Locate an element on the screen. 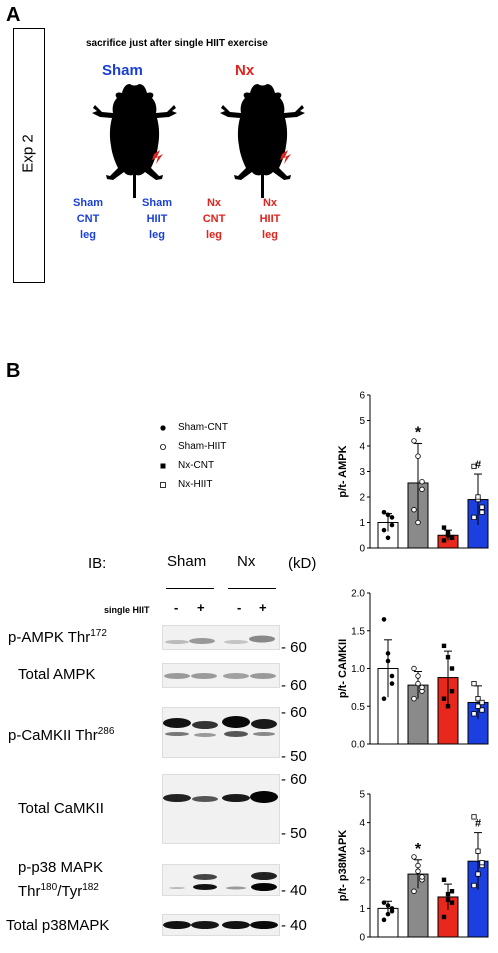  sham-group-line is located at coordinates (190, 588).